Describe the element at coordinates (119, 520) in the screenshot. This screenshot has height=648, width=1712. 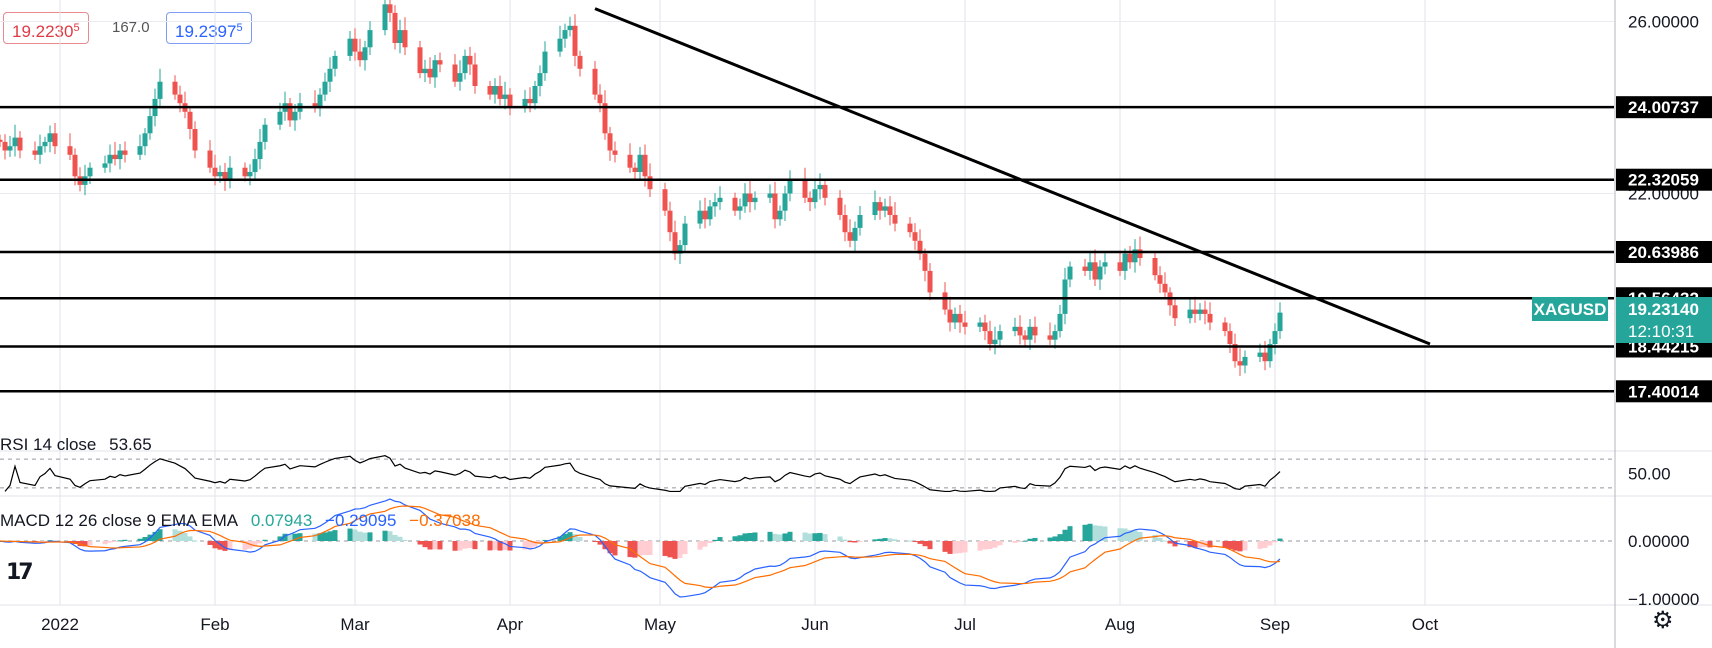
I see `macd-legend-name: MACD 12 26 close 9 EMA EMA` at that location.